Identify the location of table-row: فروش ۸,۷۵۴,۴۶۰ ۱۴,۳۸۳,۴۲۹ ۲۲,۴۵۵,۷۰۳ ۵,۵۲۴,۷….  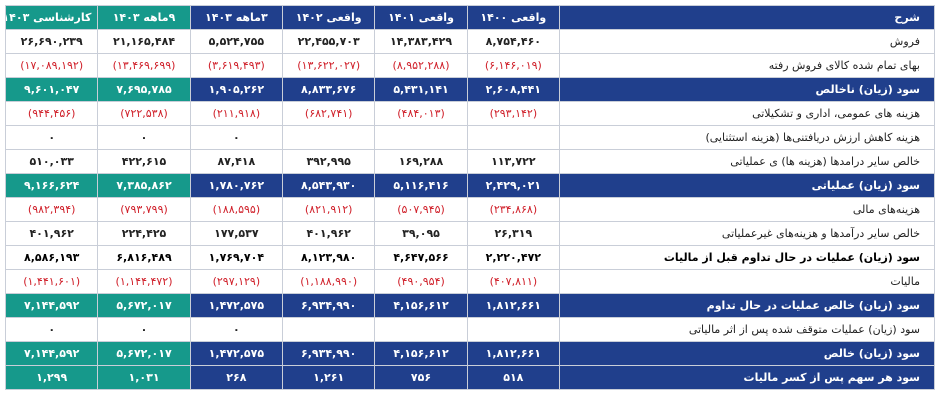
(469, 41).